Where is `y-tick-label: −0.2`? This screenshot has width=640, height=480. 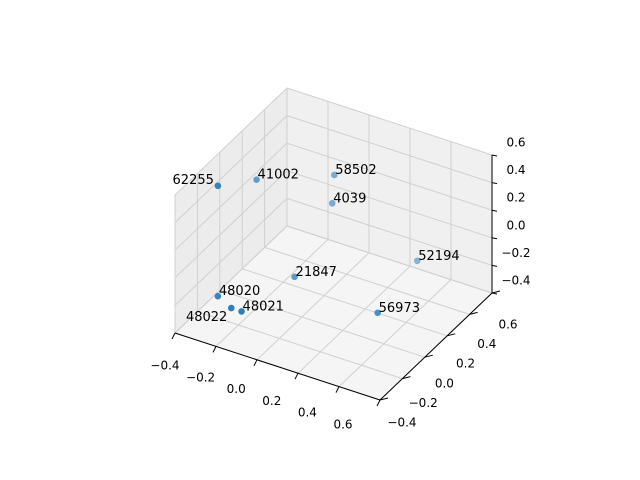 y-tick-label: −0.2 is located at coordinates (423, 403).